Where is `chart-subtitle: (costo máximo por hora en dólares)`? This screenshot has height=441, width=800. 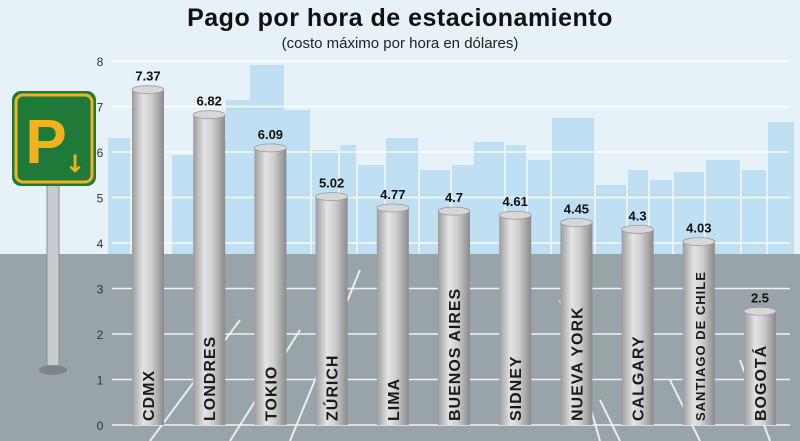
chart-subtitle: (costo máximo por hora en dólares) is located at coordinates (400, 43).